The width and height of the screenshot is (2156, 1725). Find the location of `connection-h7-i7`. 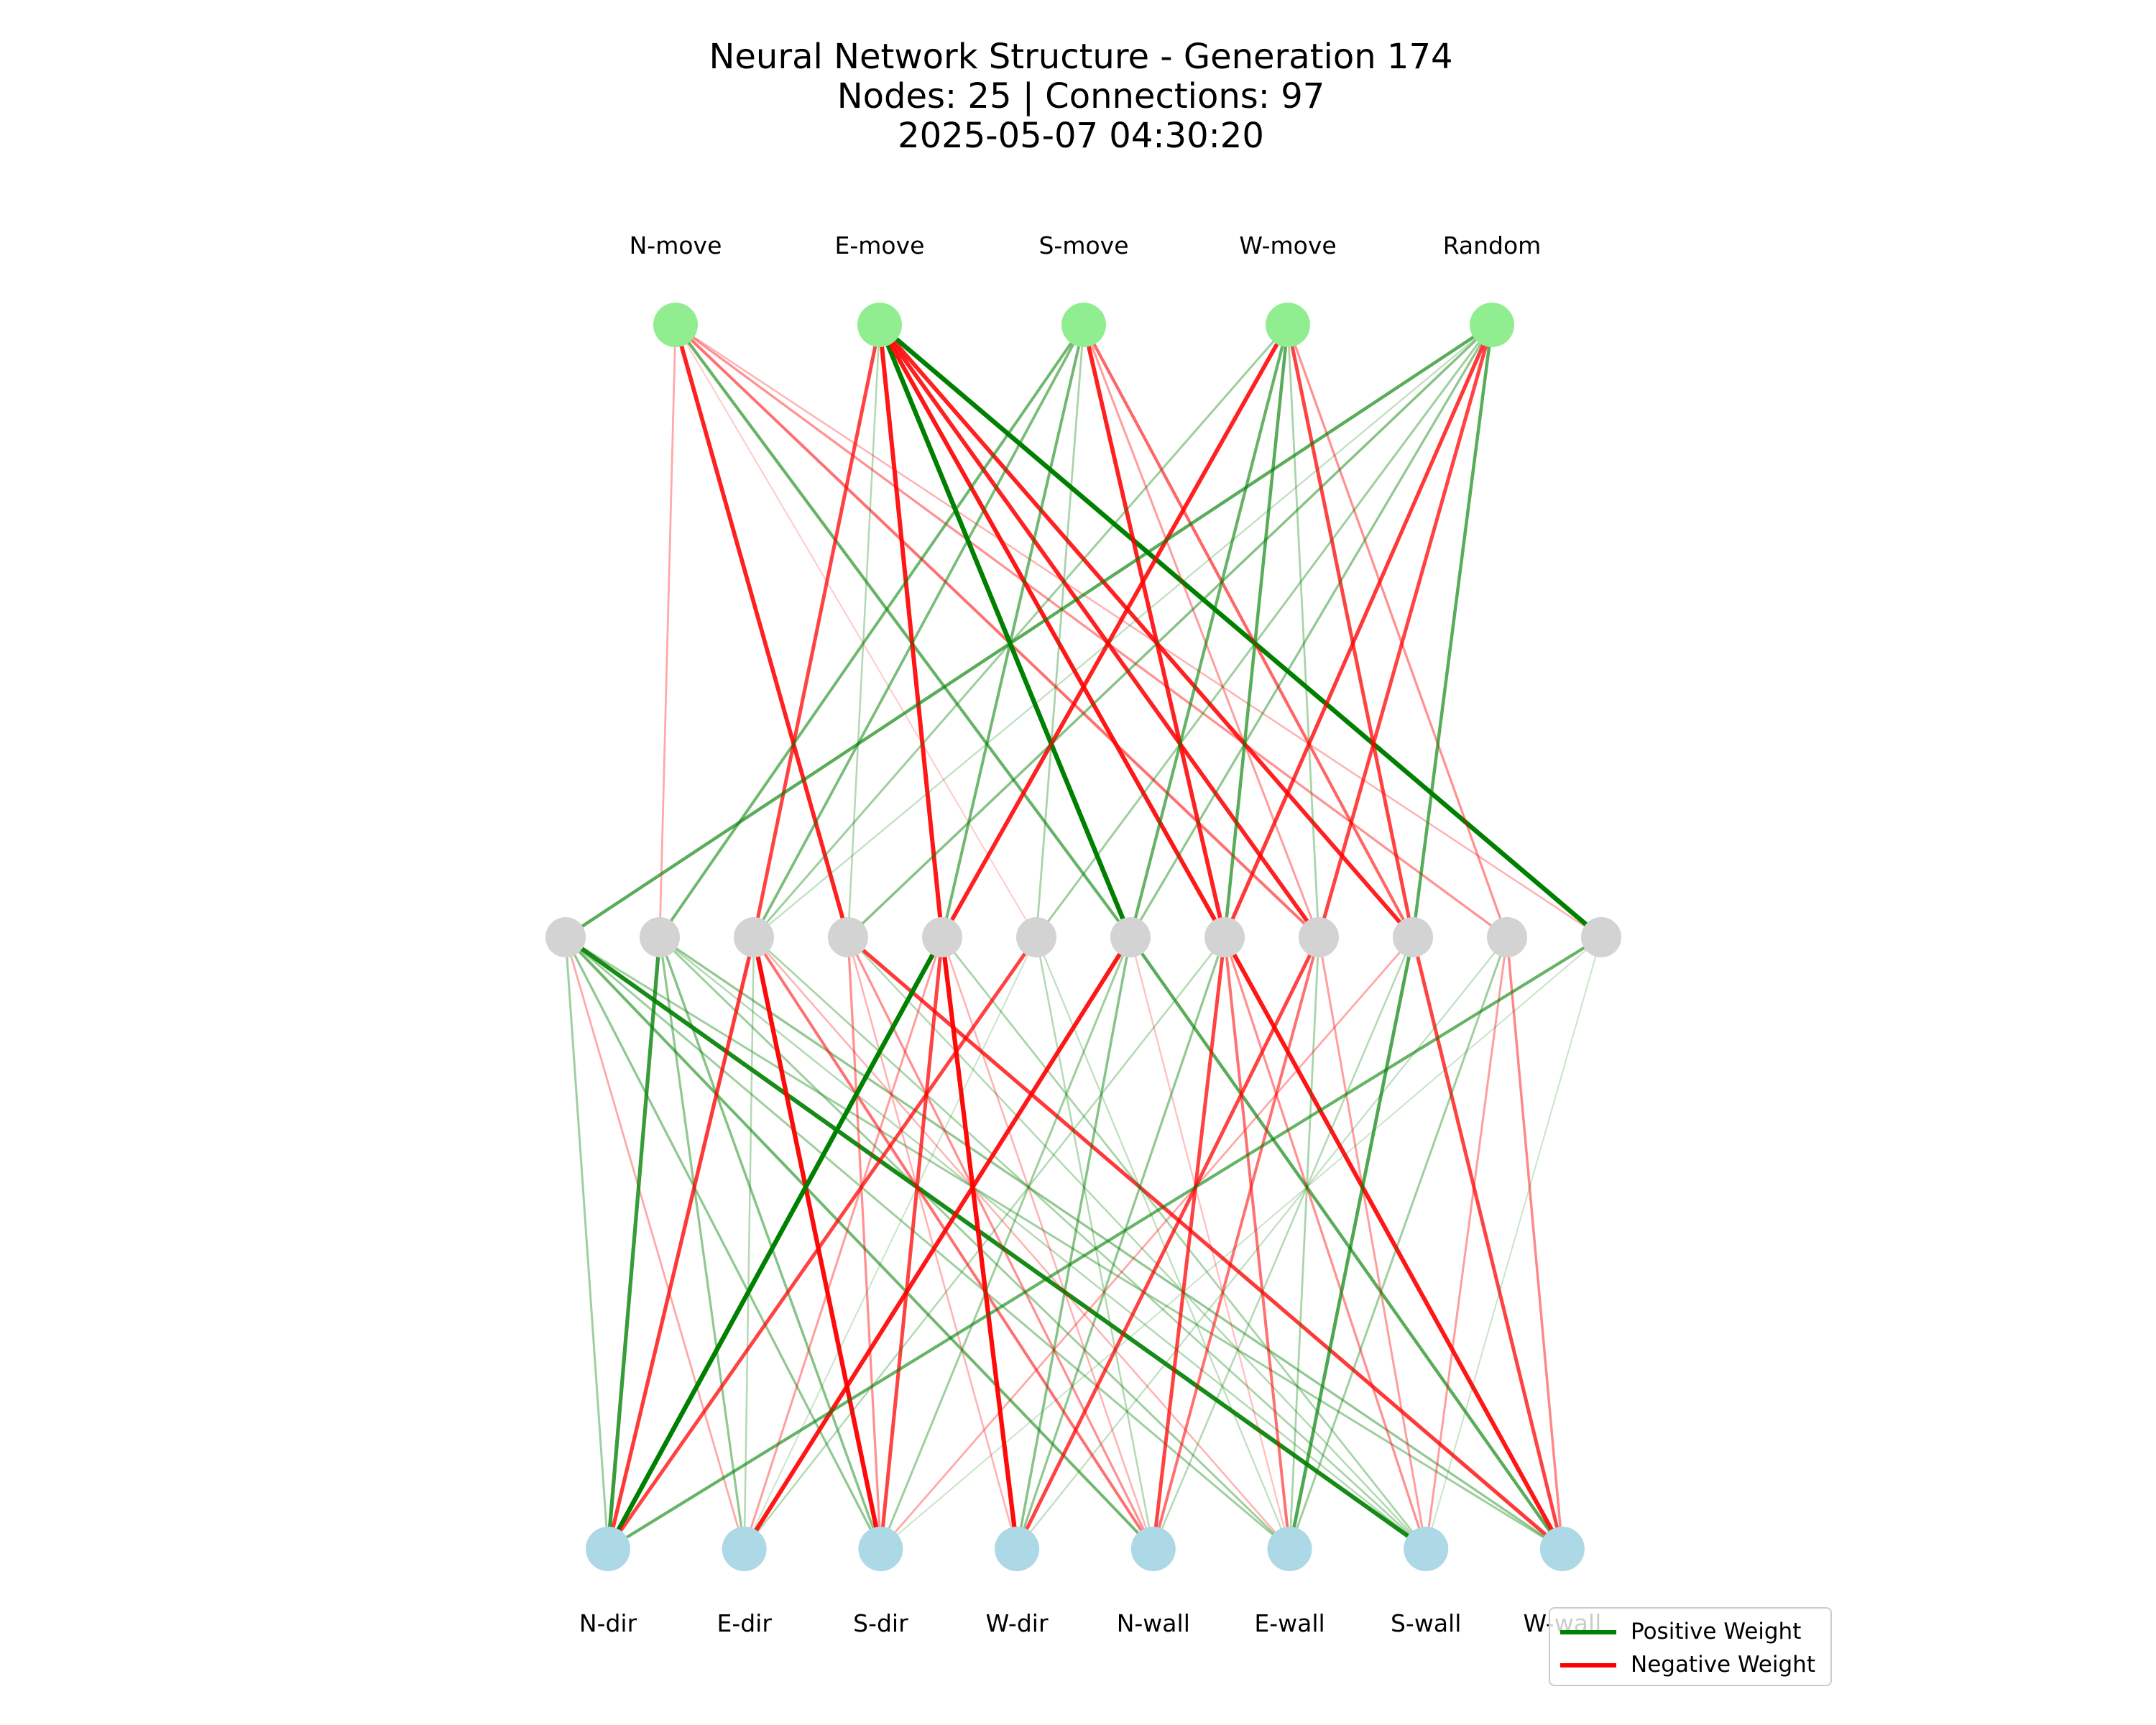

connection-h7-i7 is located at coordinates (1393, 1243).